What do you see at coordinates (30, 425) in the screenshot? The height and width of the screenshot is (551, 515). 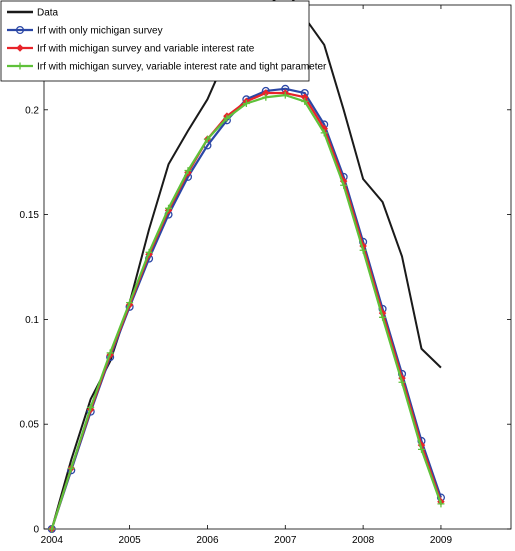 I see `y-tick-label: 0.05` at bounding box center [30, 425].